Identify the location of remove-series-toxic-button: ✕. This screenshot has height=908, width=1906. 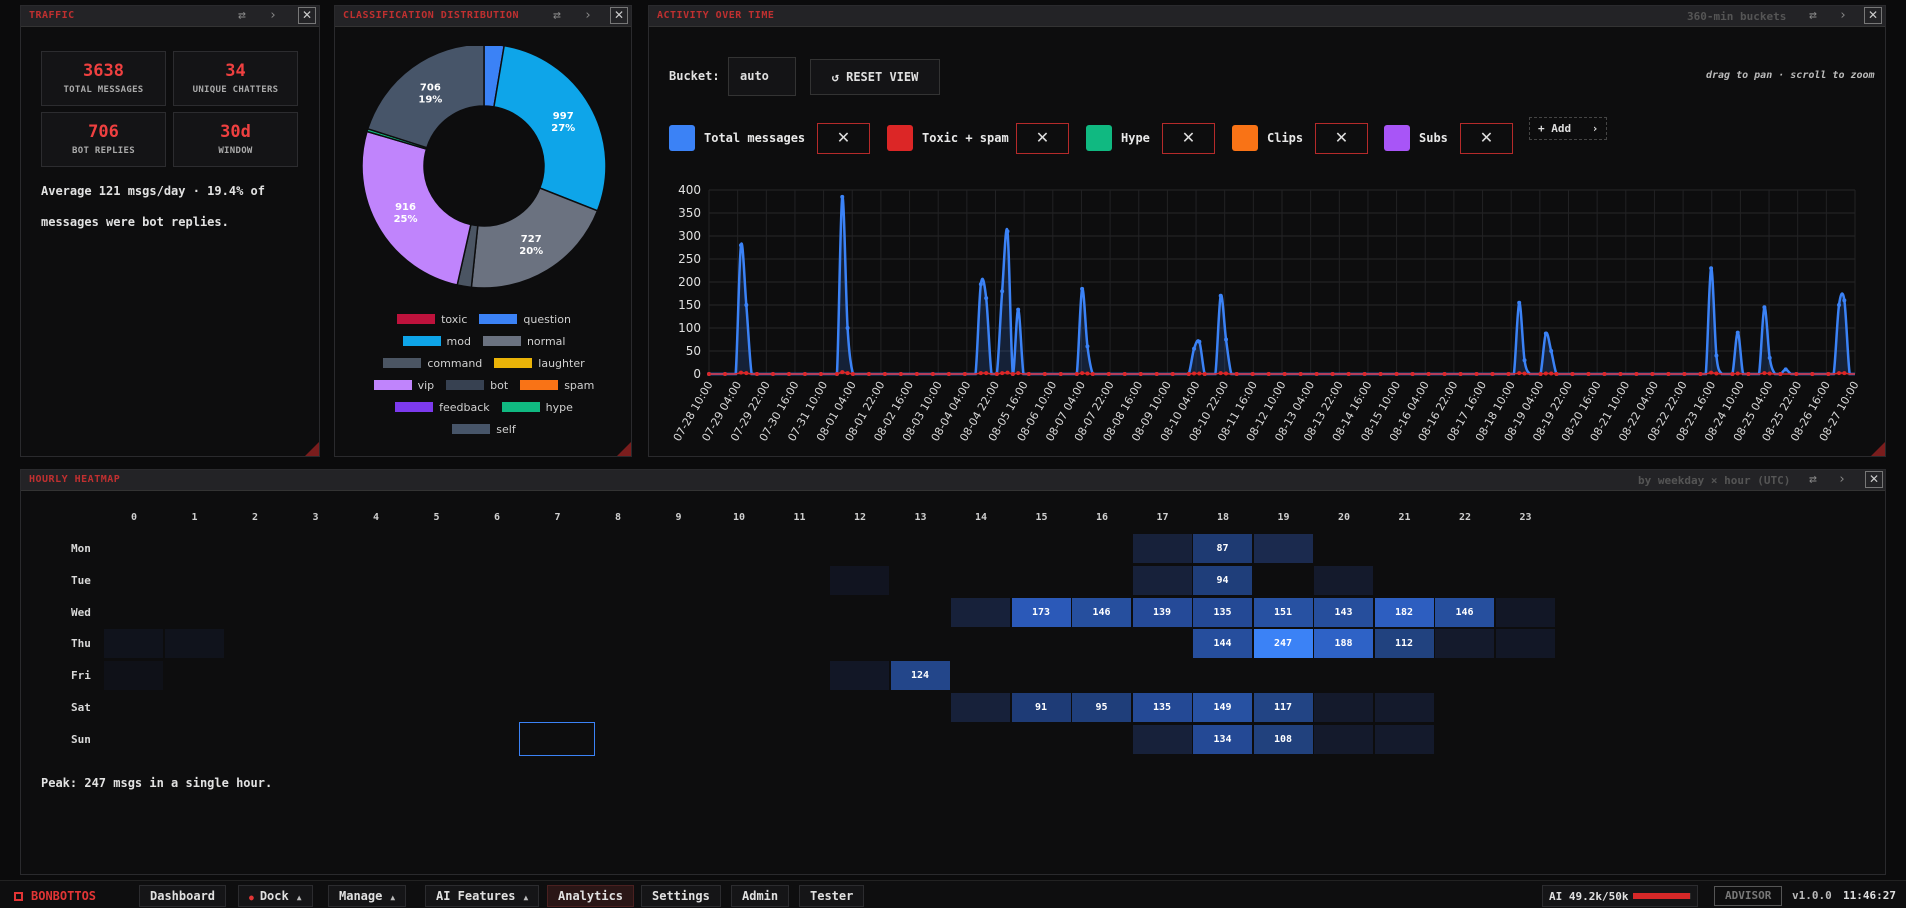
(1042, 138).